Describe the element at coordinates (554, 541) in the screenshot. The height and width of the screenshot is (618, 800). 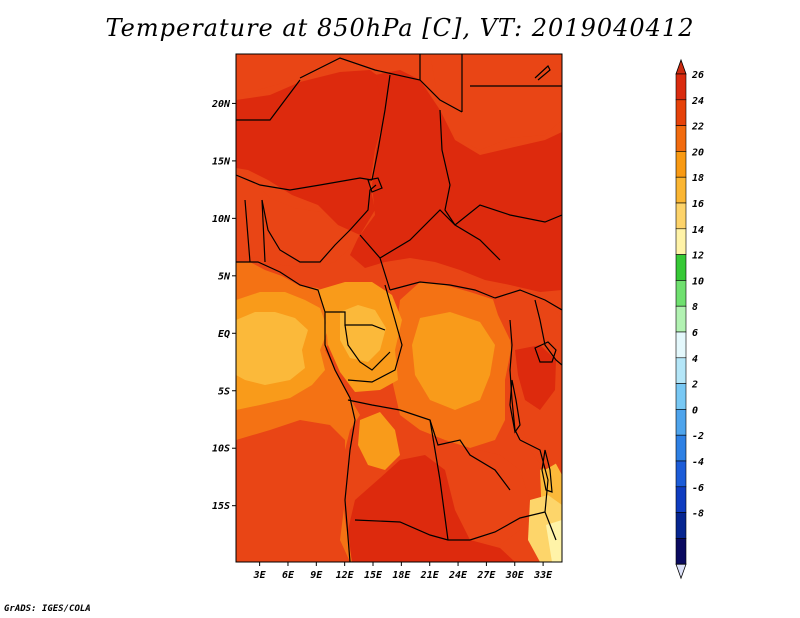
I see `field-region-12c-southeast` at that location.